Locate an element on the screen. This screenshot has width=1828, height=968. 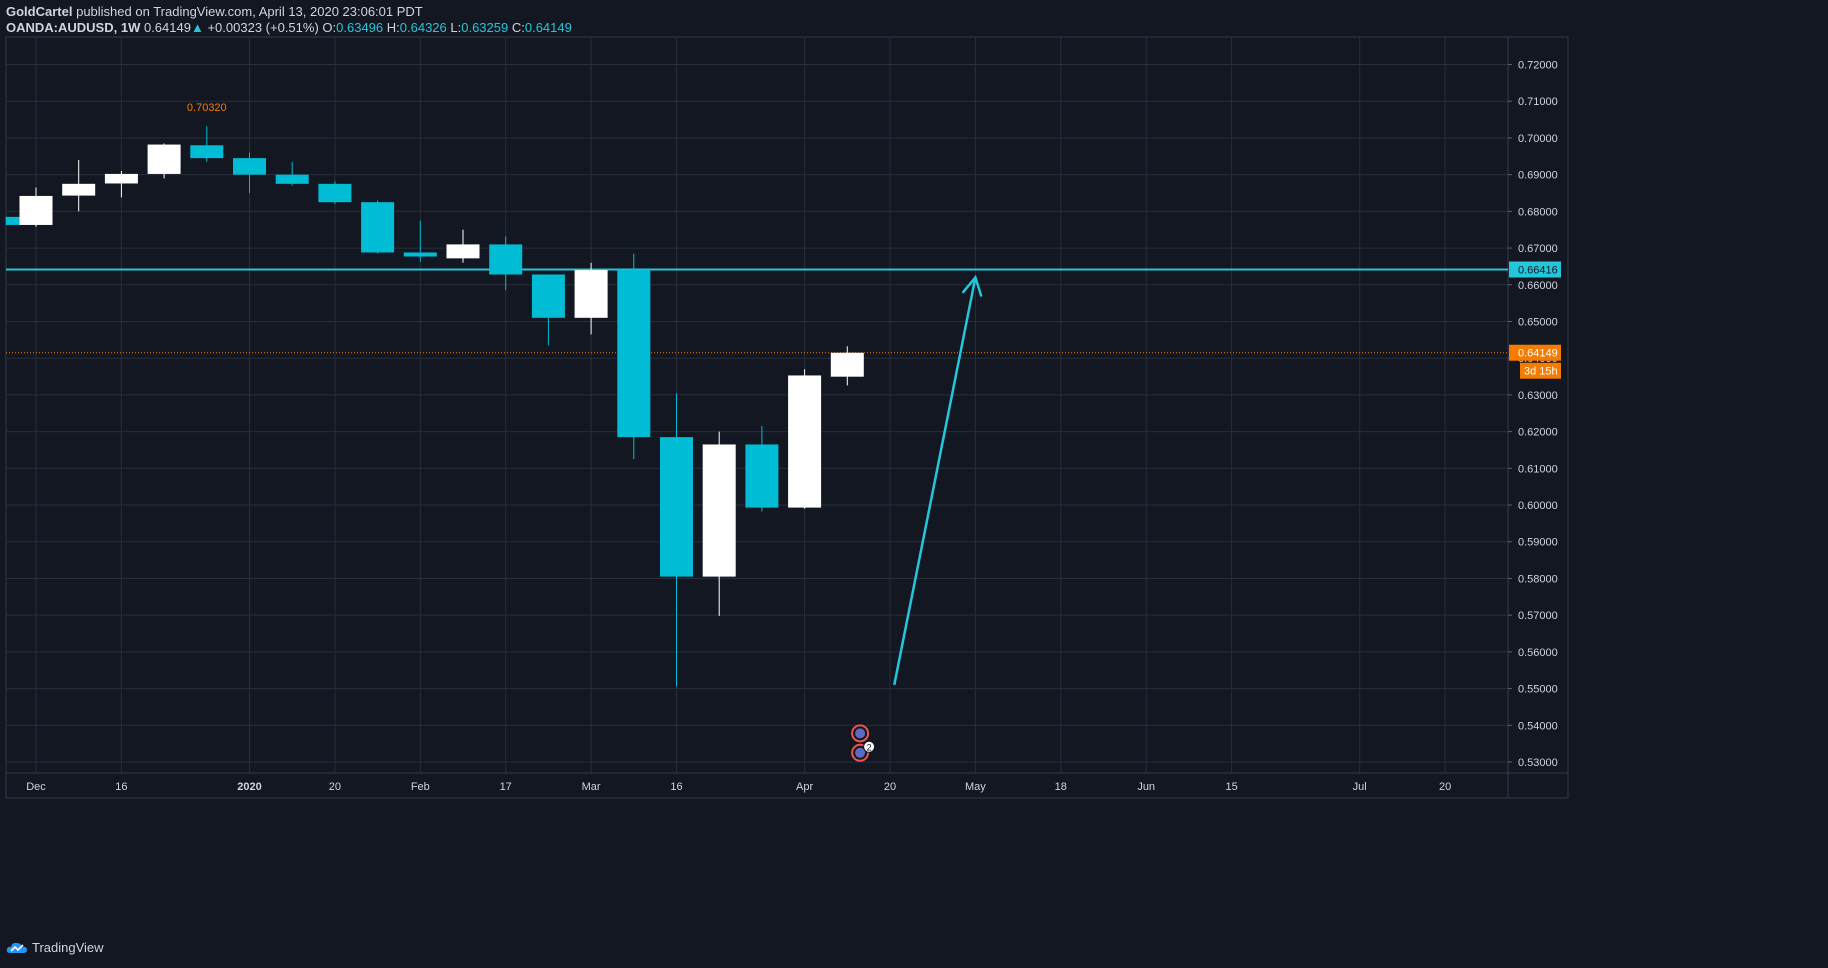
change-text: +0.00323 (+0.51%) is located at coordinates (263, 27).